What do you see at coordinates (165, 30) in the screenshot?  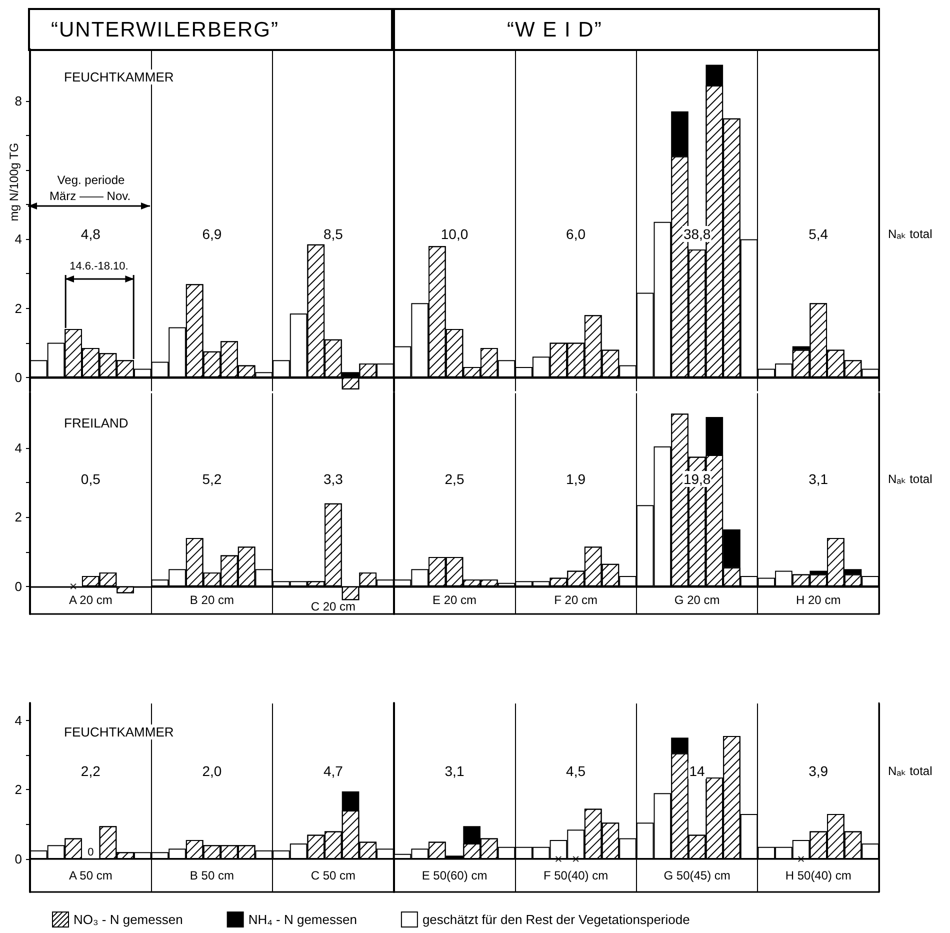 I see `text: “UNTERWILERBERG”` at bounding box center [165, 30].